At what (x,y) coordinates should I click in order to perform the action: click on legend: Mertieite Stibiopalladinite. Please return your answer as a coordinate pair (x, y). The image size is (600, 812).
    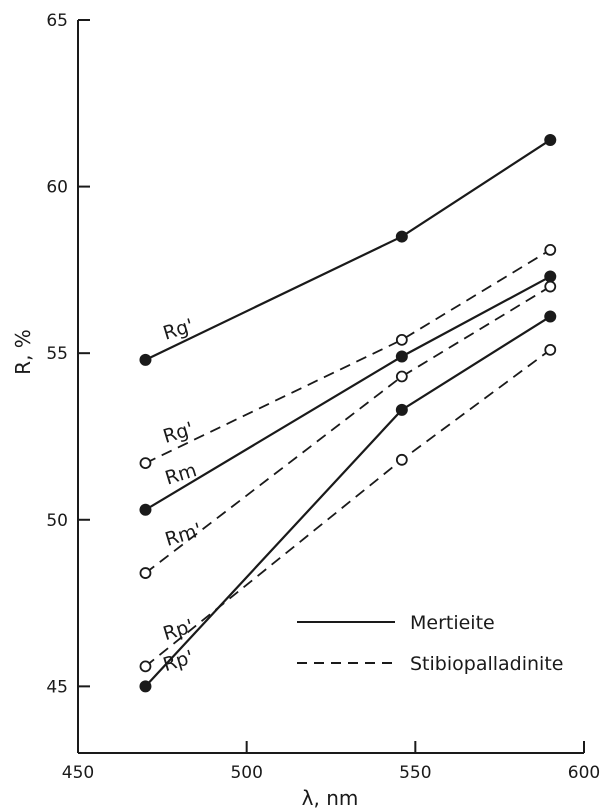
    Looking at the image, I should click on (430, 643).